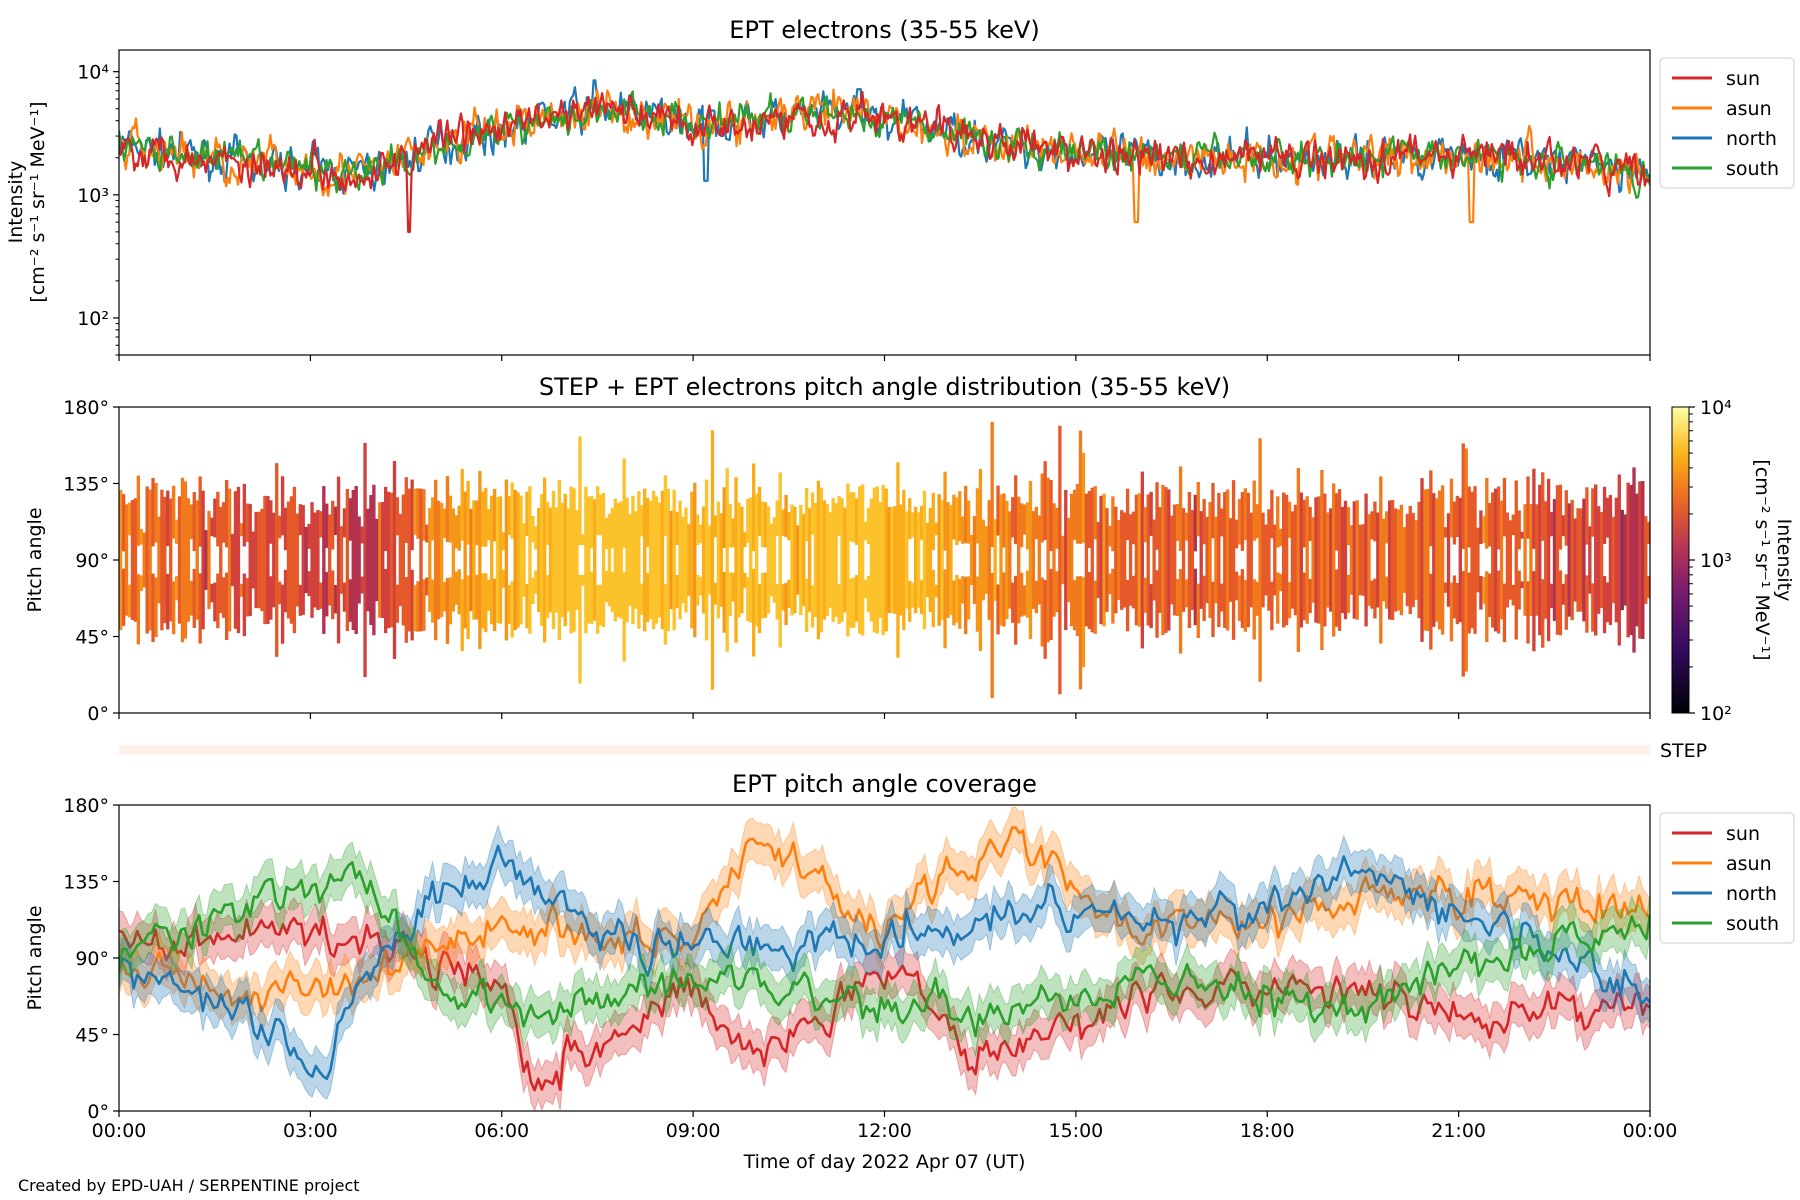  What do you see at coordinates (1751, 139) in the screenshot?
I see `legend-label-north: north` at bounding box center [1751, 139].